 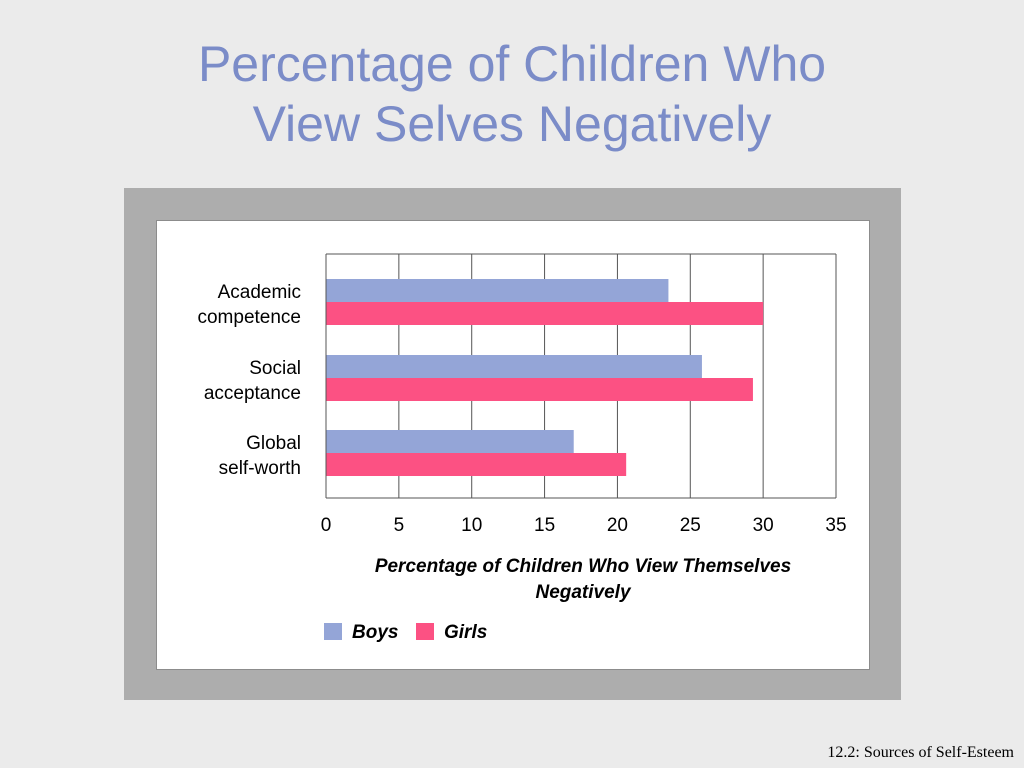 What do you see at coordinates (544, 525) in the screenshot?
I see `x-tick-label: 15` at bounding box center [544, 525].